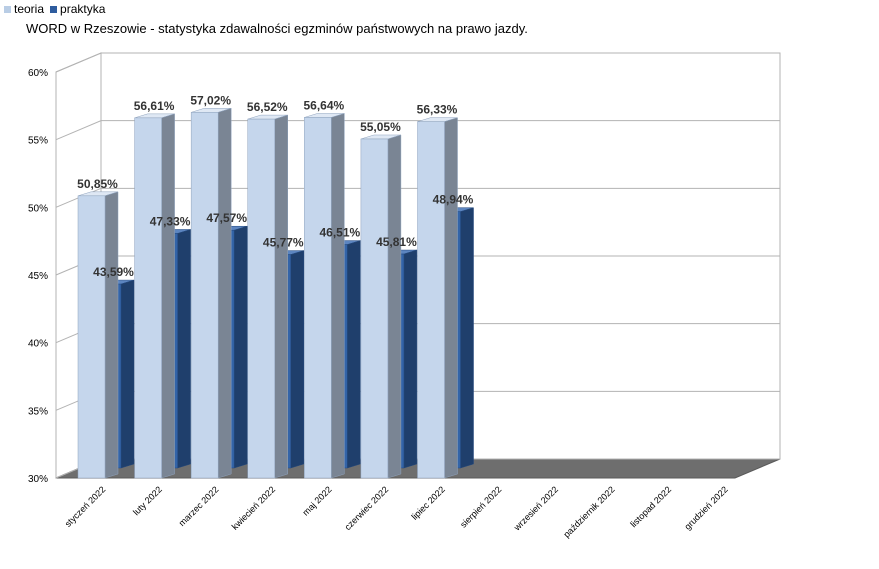  What do you see at coordinates (380, 127) in the screenshot?
I see `teoria-data-label: 55,05%` at bounding box center [380, 127].